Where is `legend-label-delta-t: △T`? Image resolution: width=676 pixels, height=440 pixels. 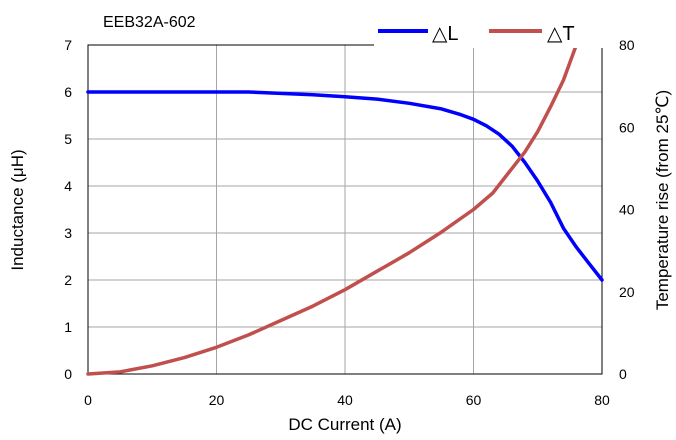 legend-label-delta-t: △T is located at coordinates (561, 34).